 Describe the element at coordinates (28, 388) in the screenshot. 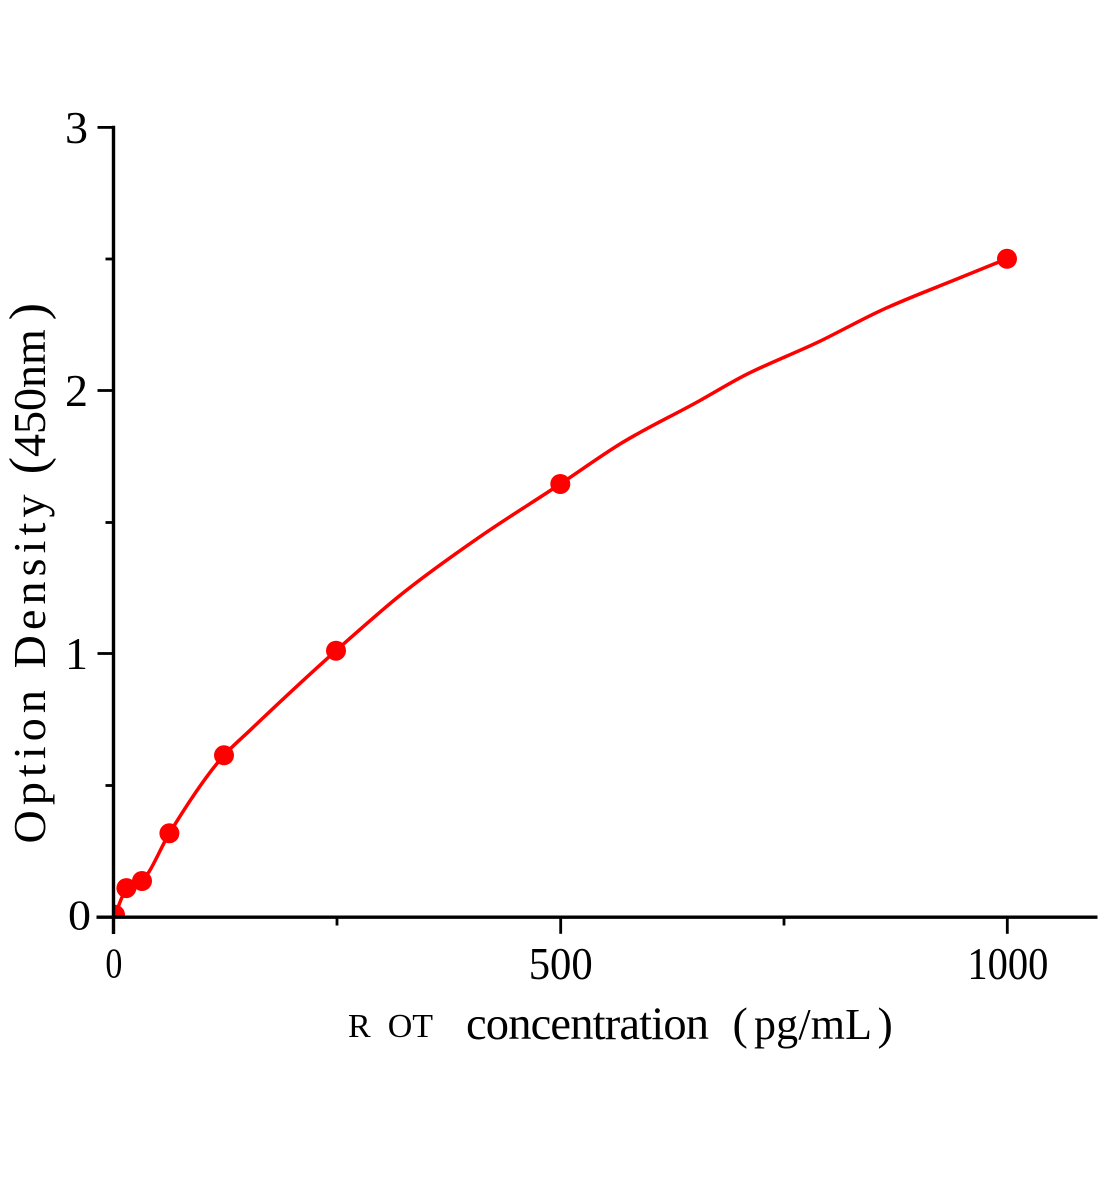

I see `svg-text: (450nm)` at that location.